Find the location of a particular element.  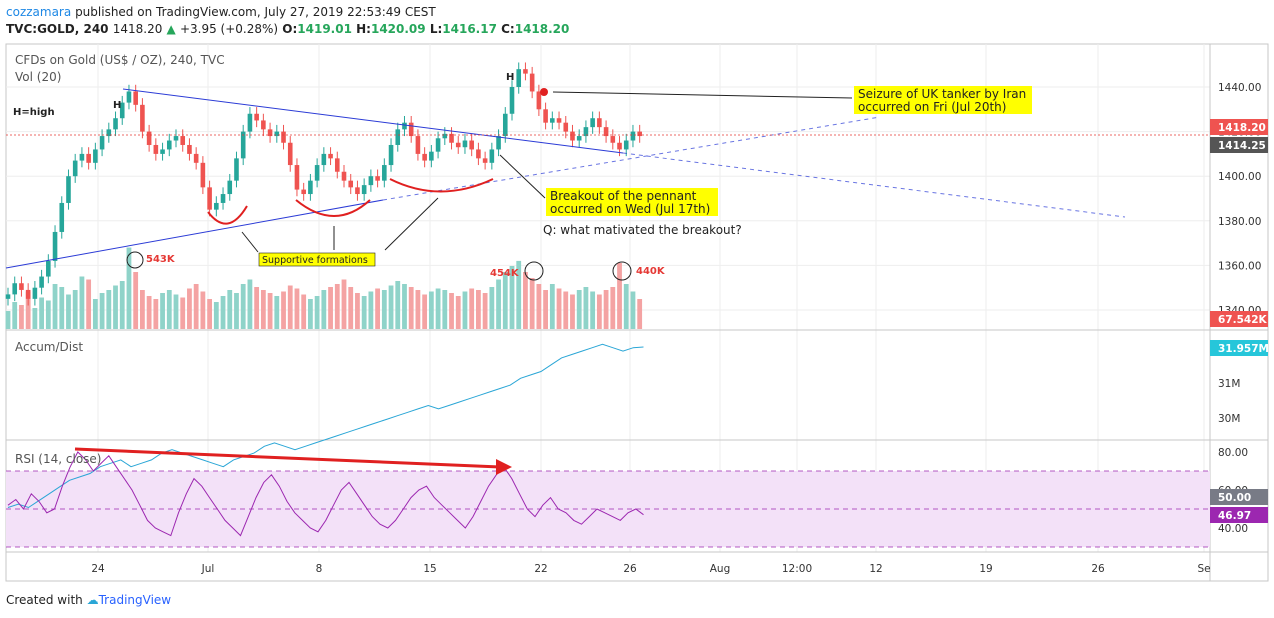

time-axis: 24 Jul 8 15 22 26 Aug 12:00 12 19 26 Se is located at coordinates (650, 569).